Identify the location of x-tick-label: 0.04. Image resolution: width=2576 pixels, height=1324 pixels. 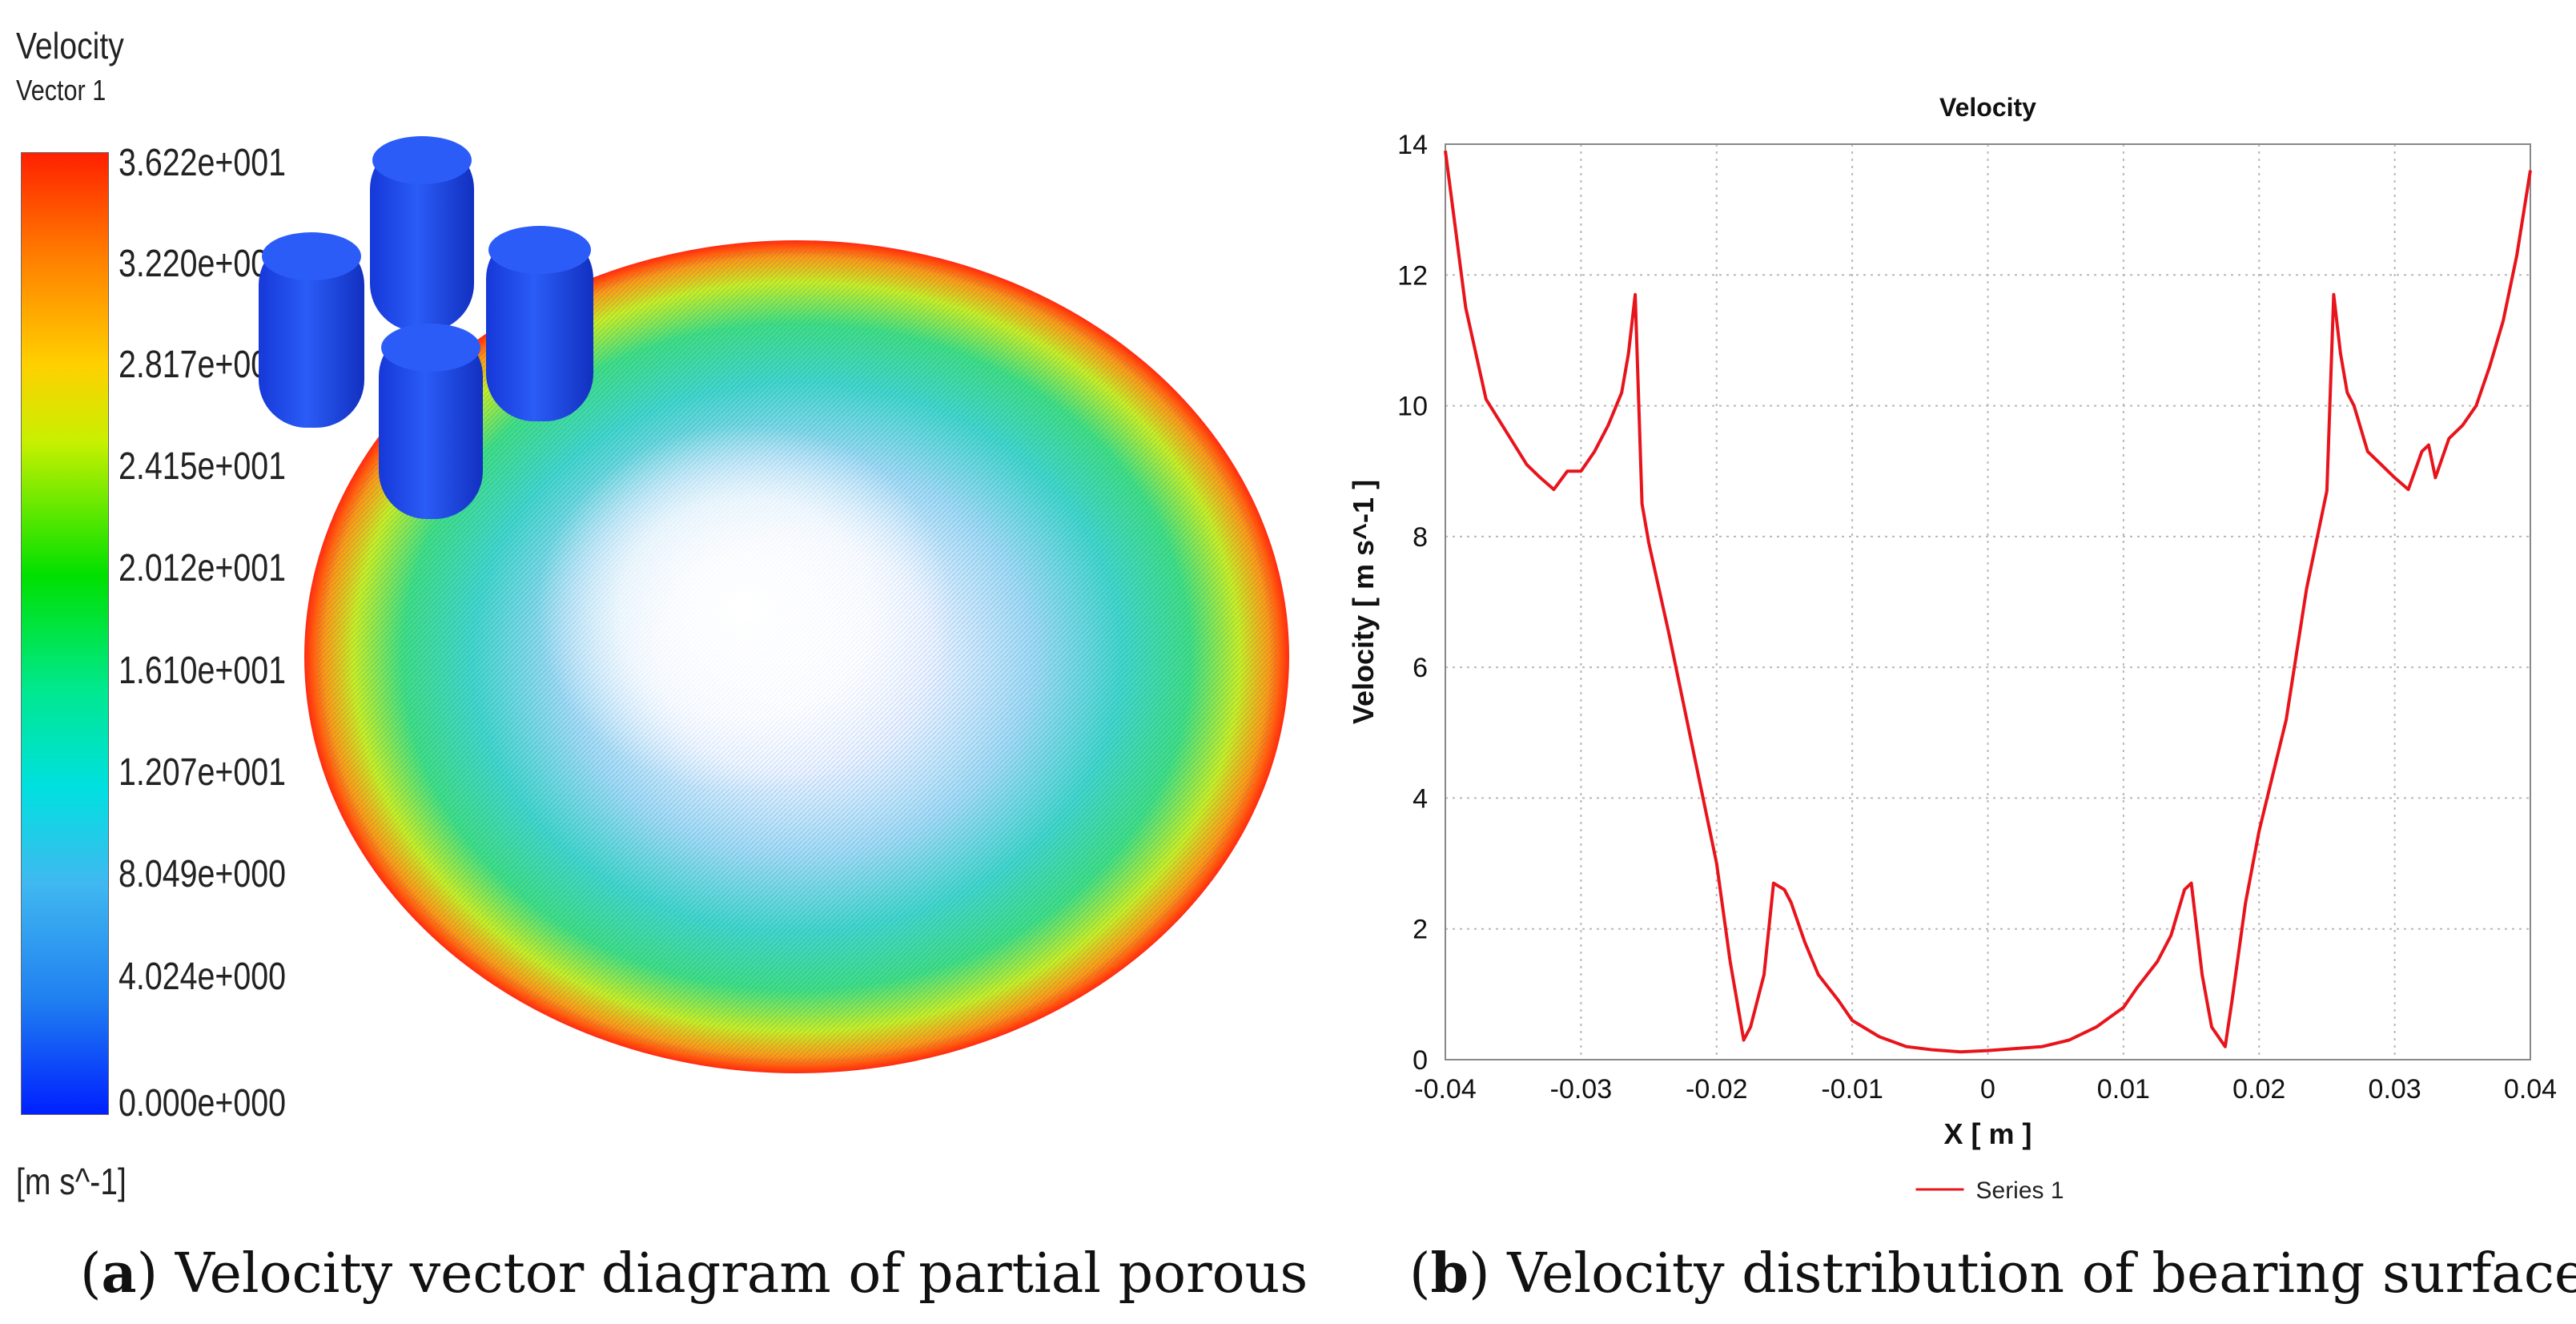
(2530, 1089).